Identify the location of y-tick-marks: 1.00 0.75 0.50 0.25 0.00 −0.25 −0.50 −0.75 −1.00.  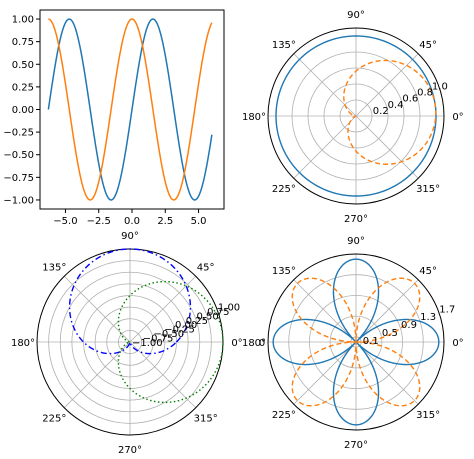
(21, 110).